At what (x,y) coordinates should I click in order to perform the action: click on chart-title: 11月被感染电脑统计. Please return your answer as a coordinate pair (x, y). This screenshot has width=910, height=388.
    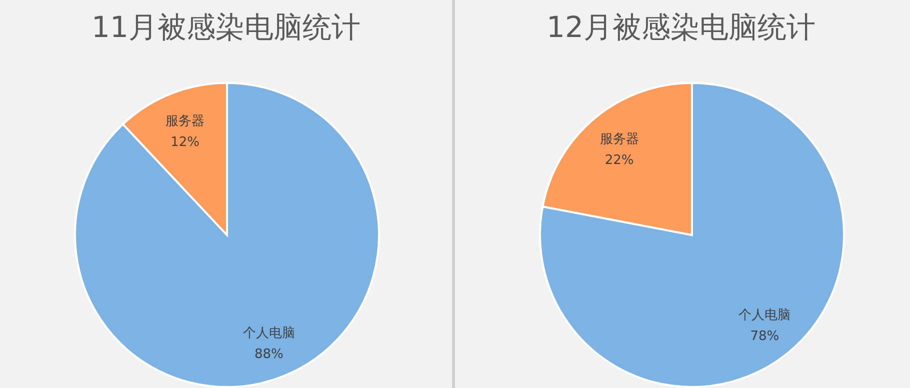
    Looking at the image, I should click on (226, 27).